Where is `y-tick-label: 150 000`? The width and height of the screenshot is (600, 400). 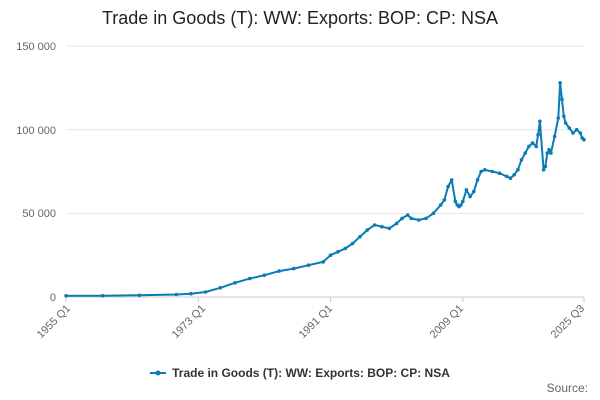 y-tick-label: 150 000 is located at coordinates (36, 47).